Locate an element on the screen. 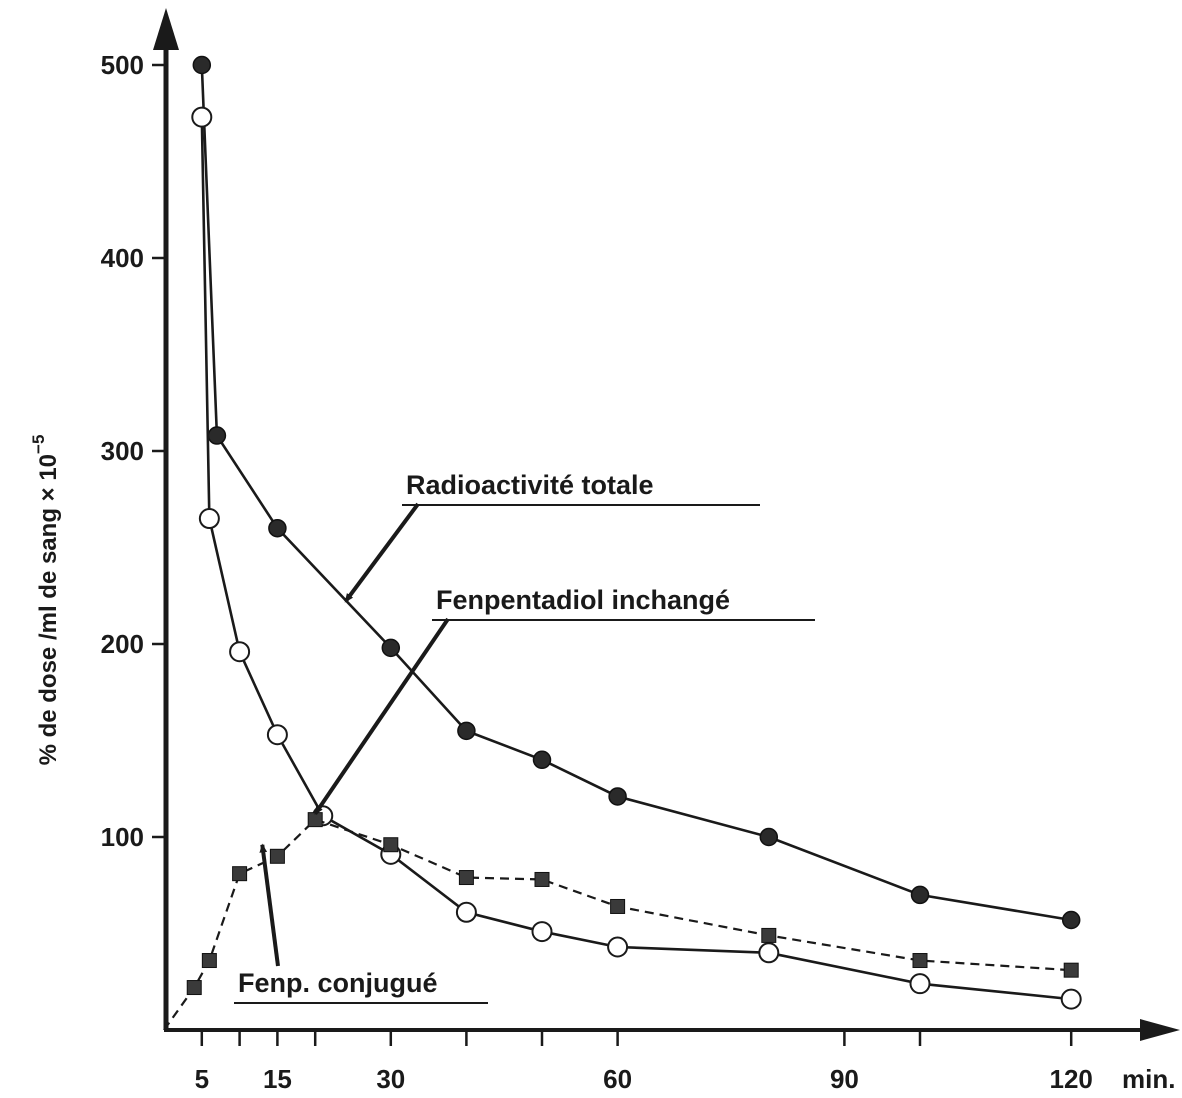  y-axis-arrow-icon is located at coordinates (166, 29).